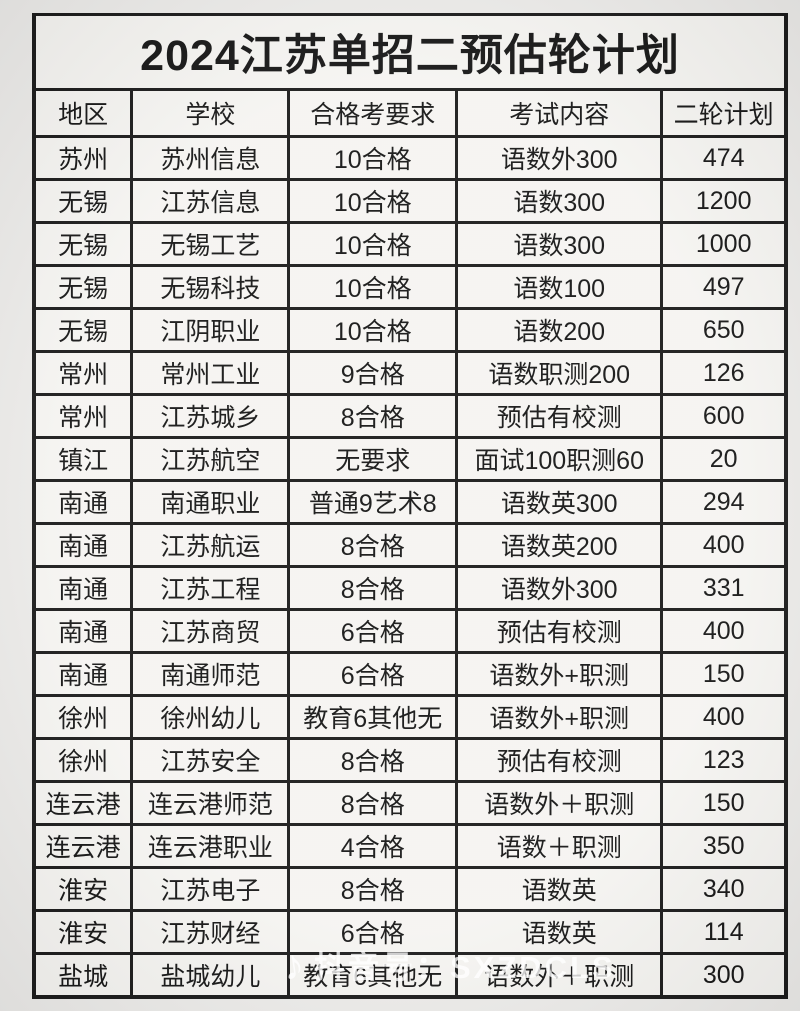 This screenshot has width=800, height=1011. Describe the element at coordinates (559, 330) in the screenshot. I see `table-cell: 语数200` at that location.